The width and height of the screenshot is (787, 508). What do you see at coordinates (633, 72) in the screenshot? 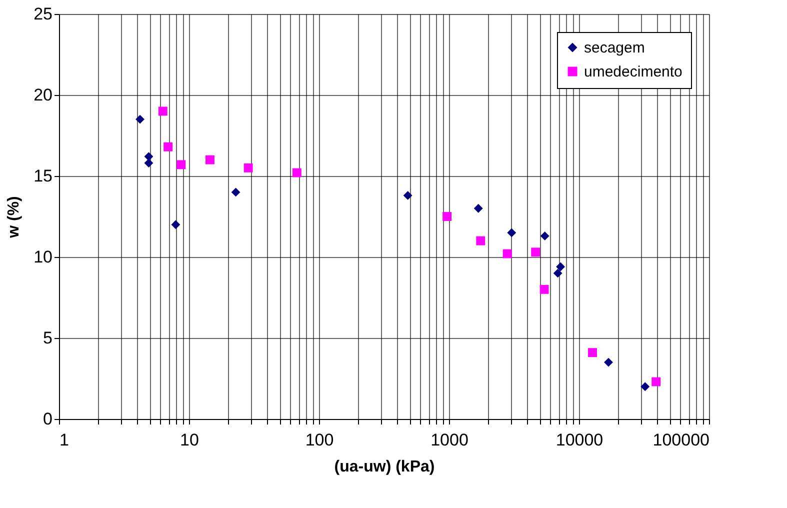
I see `legend-label: umedecimento` at bounding box center [633, 72].